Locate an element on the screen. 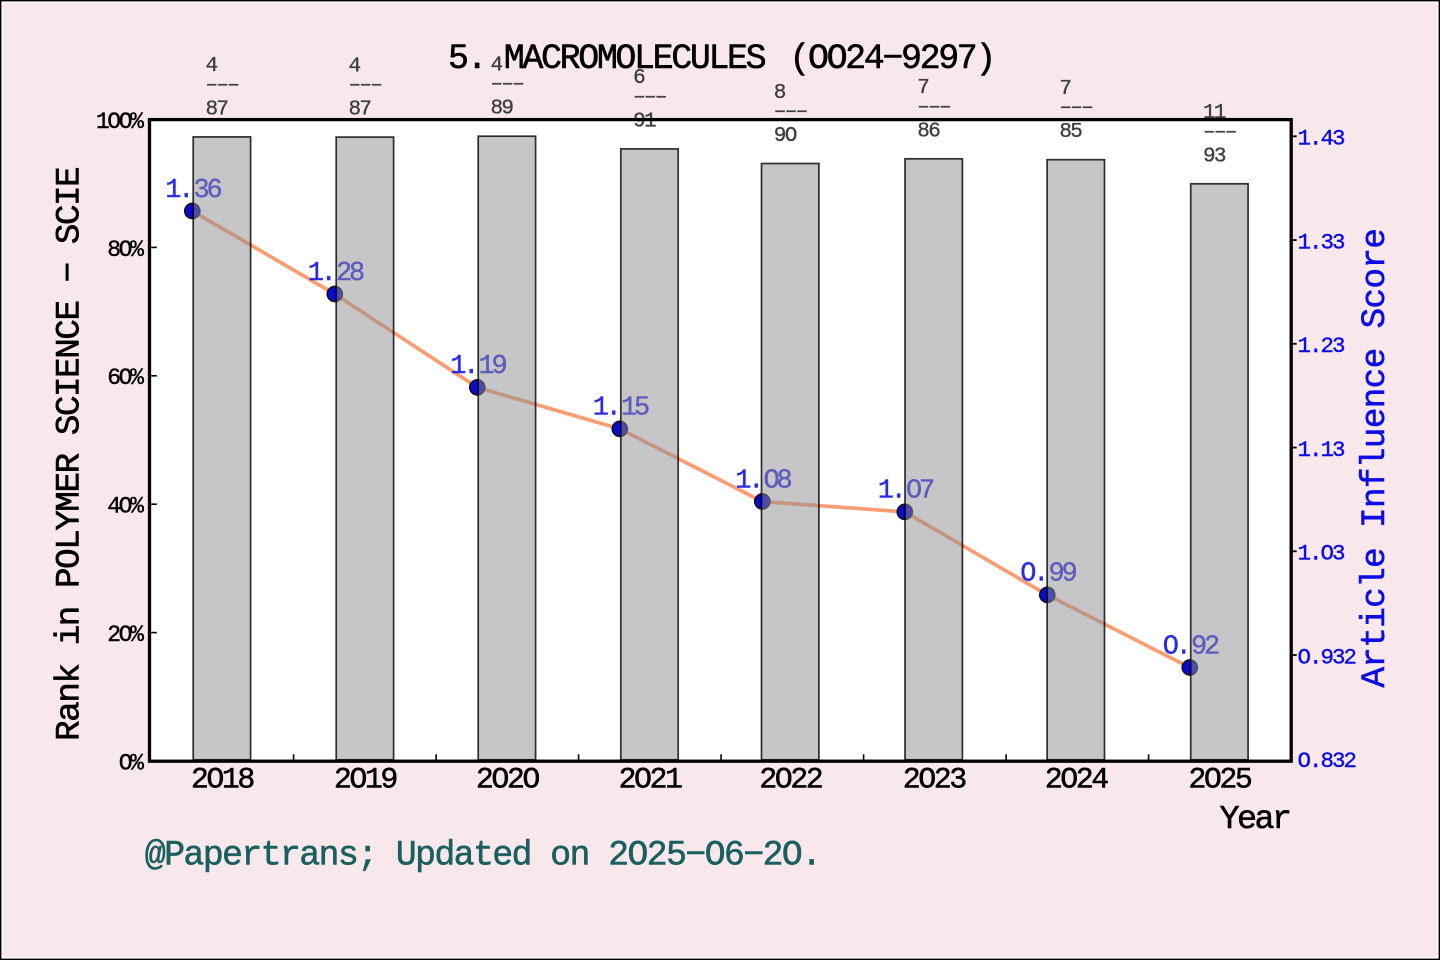  svg-text: 86 is located at coordinates (928, 131).